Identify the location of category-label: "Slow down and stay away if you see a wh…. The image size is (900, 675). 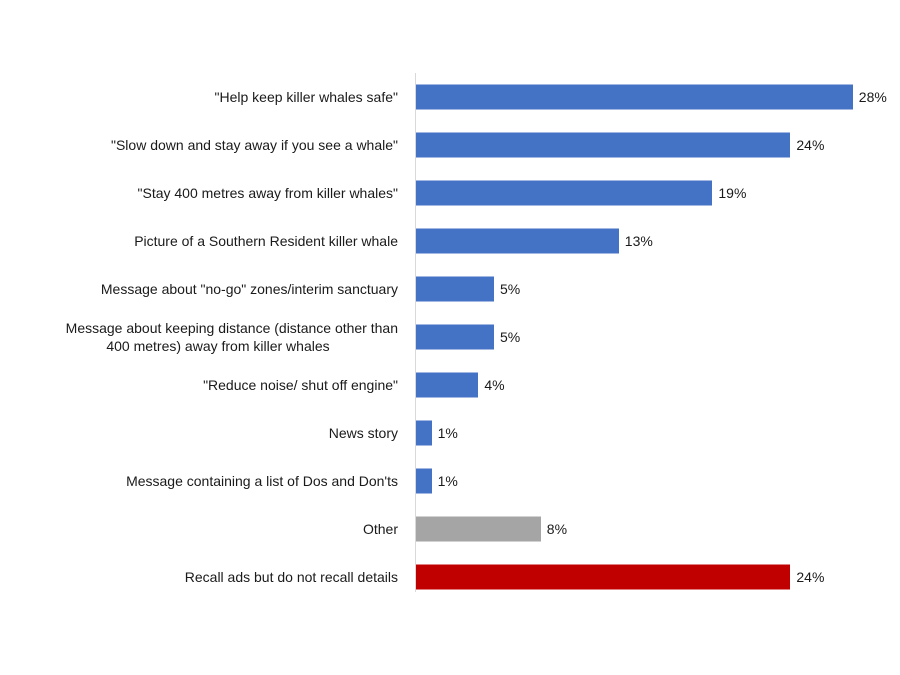
(254, 145).